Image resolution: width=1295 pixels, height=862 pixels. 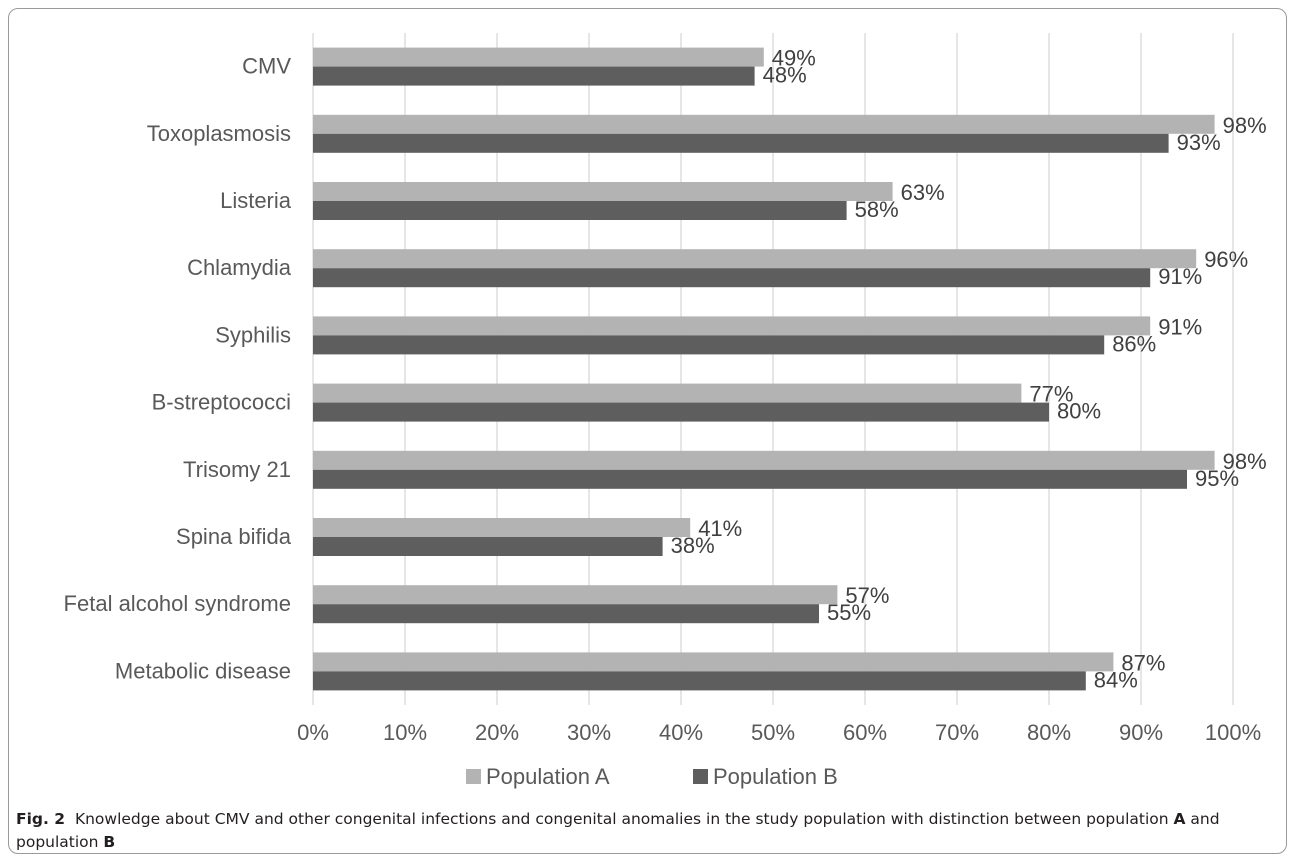 I want to click on x-tick-label: 90%, so click(x=1141, y=732).